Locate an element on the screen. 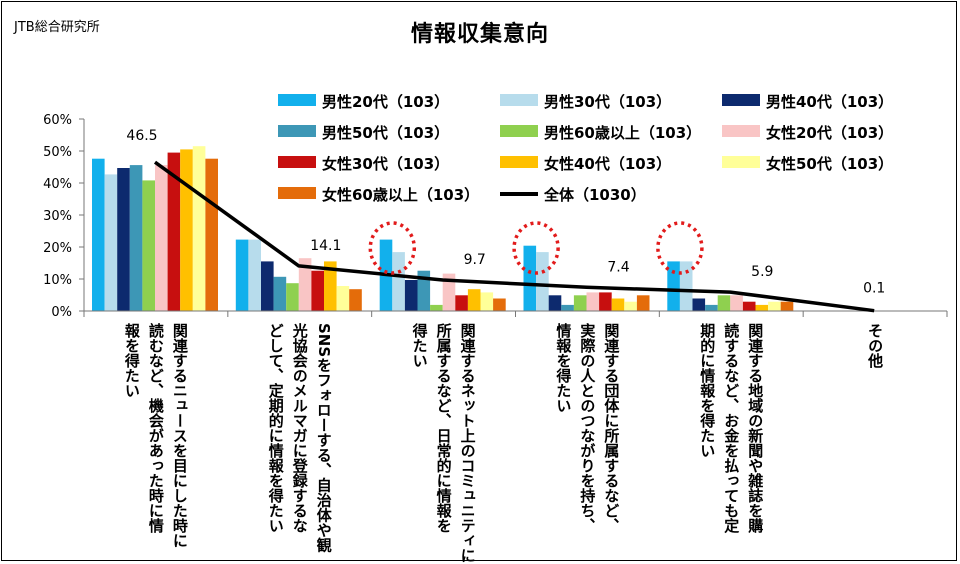  legend-label: 男性30代（103） is located at coordinates (607, 102).